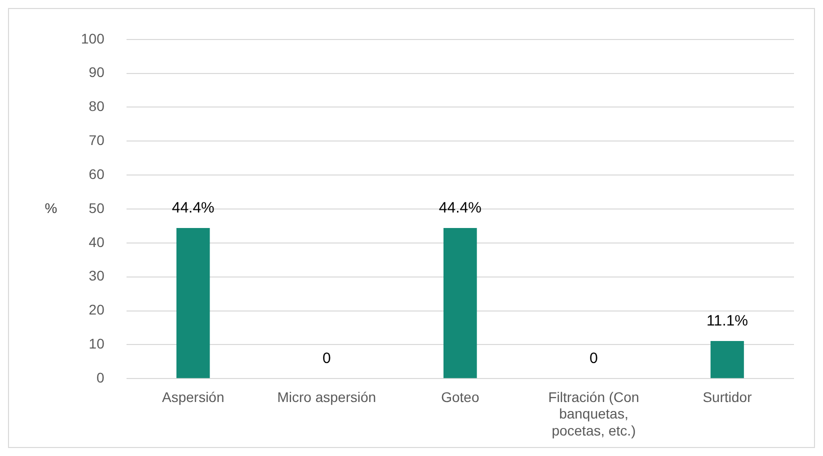 The width and height of the screenshot is (823, 456). What do you see at coordinates (96, 276) in the screenshot?
I see `y-tick-label: 30` at bounding box center [96, 276].